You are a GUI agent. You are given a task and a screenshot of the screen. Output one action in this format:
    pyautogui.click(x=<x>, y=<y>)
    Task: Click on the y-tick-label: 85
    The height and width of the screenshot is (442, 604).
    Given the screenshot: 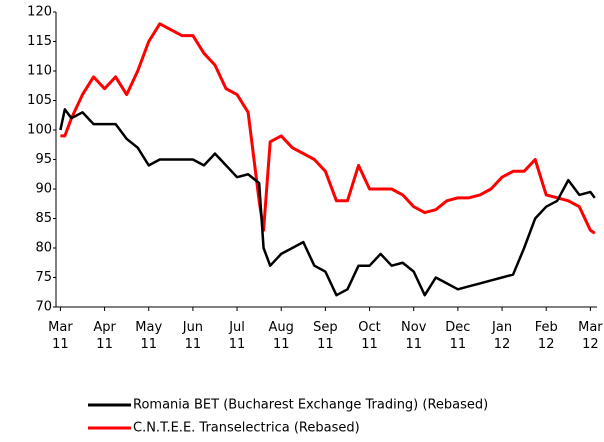 What is the action you would take?
    pyautogui.click(x=43, y=218)
    